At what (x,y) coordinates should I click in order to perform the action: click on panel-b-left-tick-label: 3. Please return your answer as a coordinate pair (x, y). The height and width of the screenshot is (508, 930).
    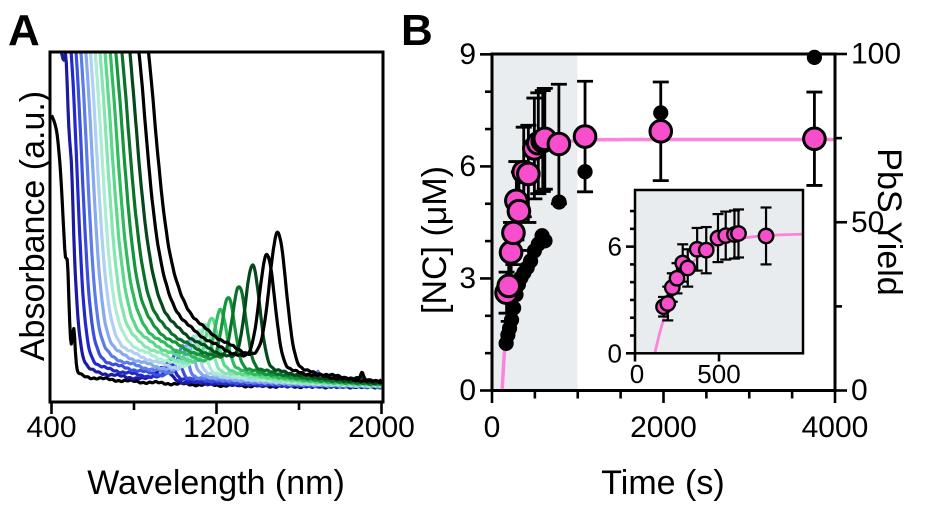
    Looking at the image, I should click on (467, 278).